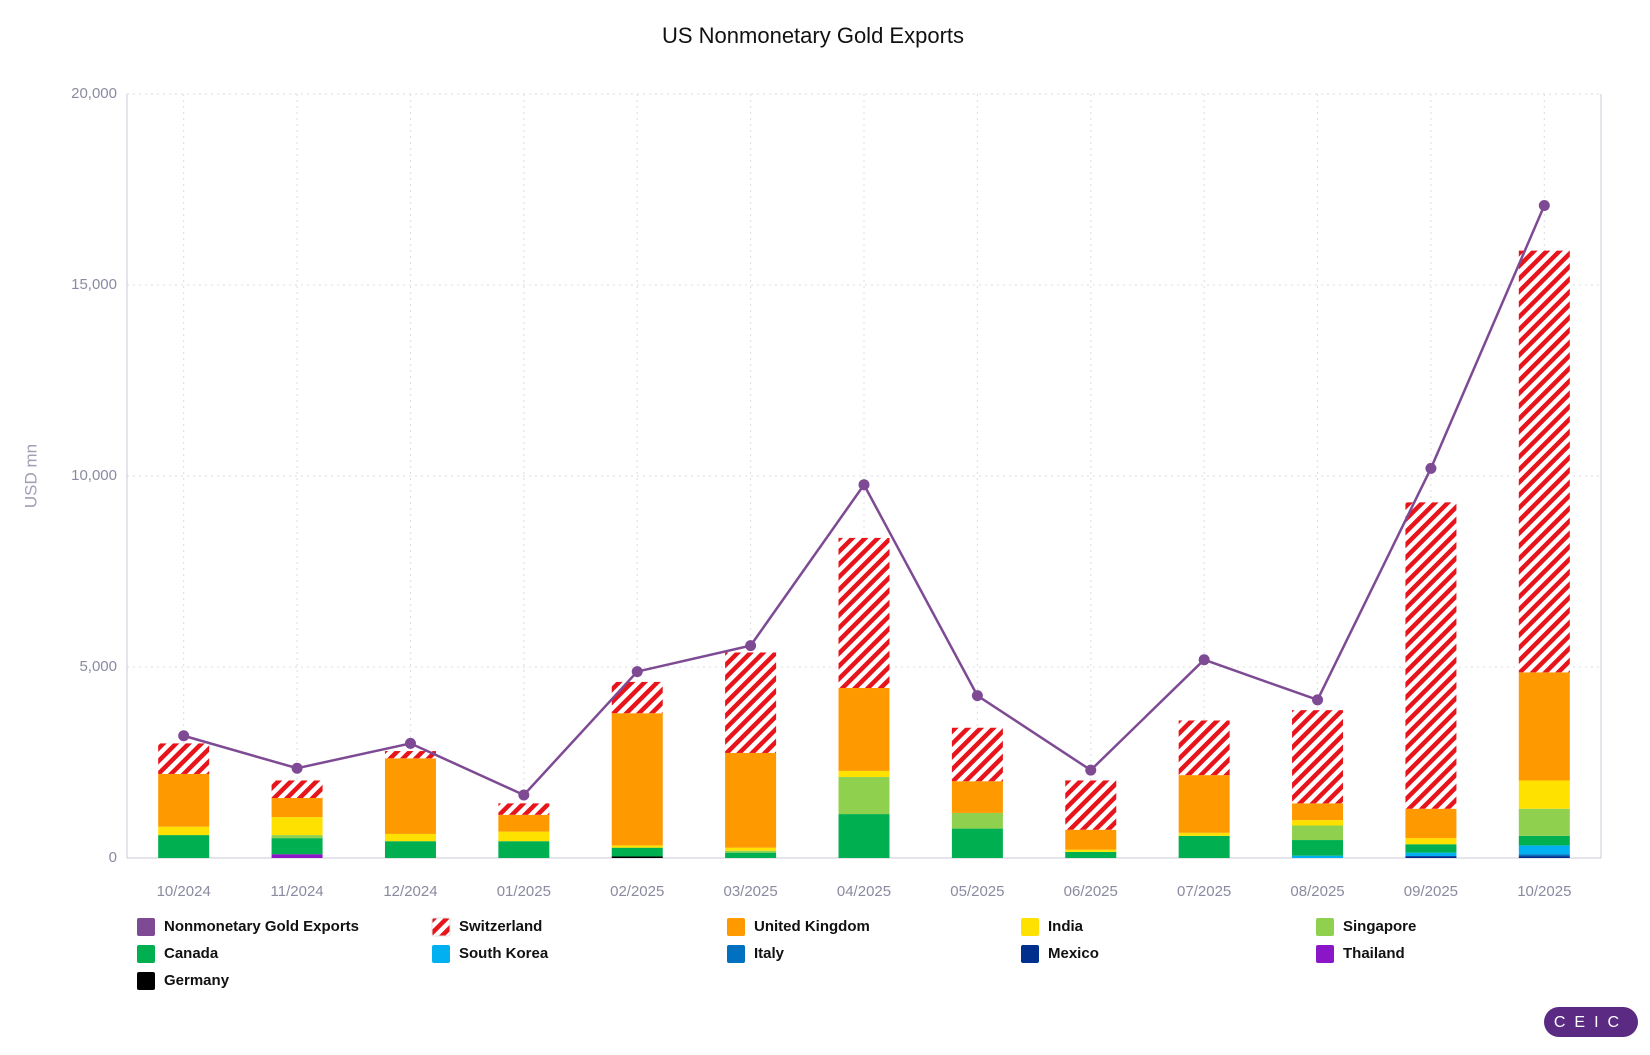  Describe the element at coordinates (94, 284) in the screenshot. I see `y-tick-label: 15,000` at that location.